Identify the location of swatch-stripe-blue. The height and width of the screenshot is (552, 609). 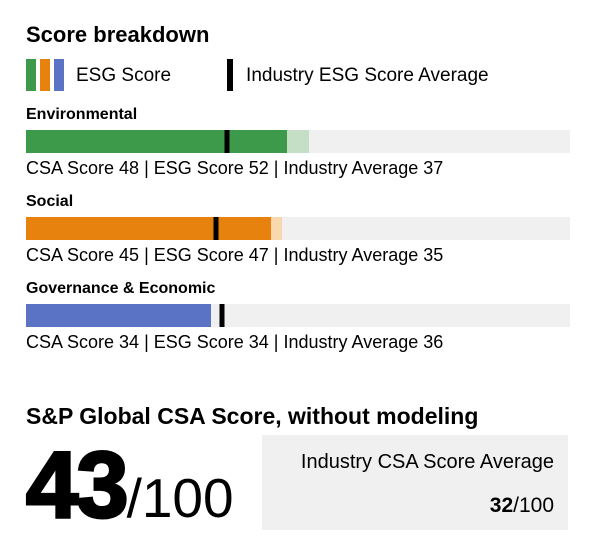
(59, 75).